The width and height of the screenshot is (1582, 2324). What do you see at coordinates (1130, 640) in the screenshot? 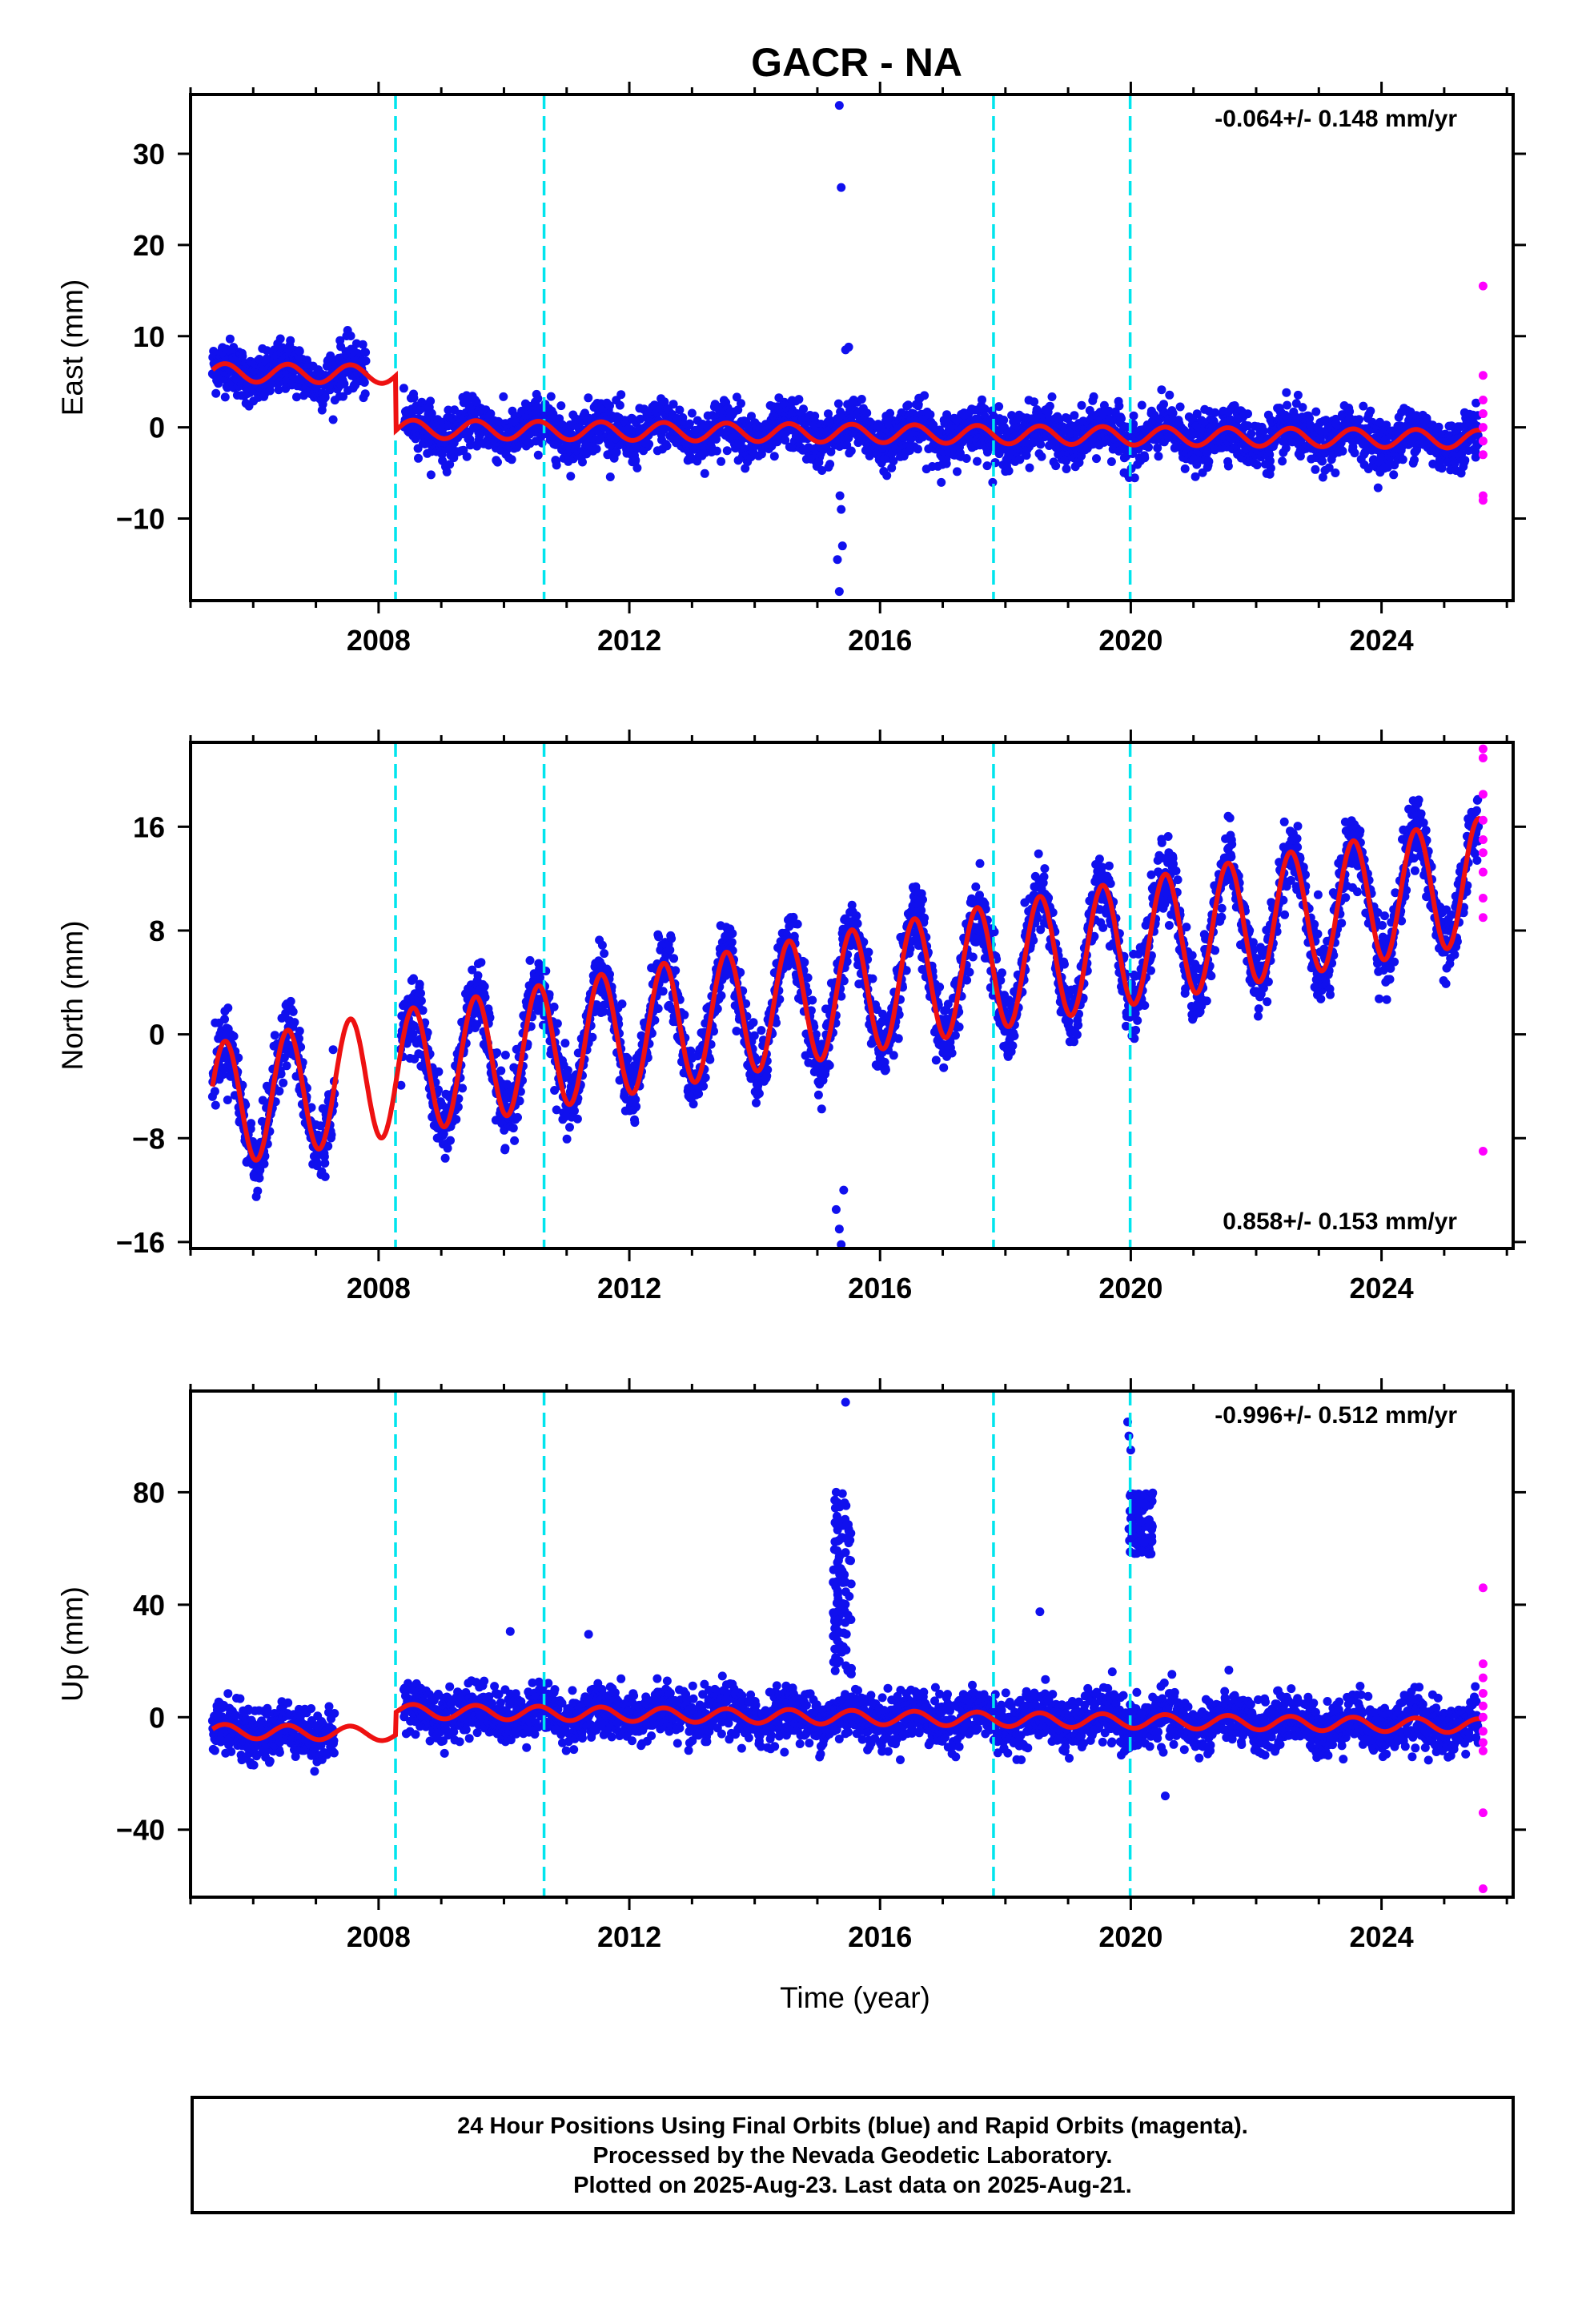
I see `x-tick-label: 2020` at bounding box center [1130, 640].